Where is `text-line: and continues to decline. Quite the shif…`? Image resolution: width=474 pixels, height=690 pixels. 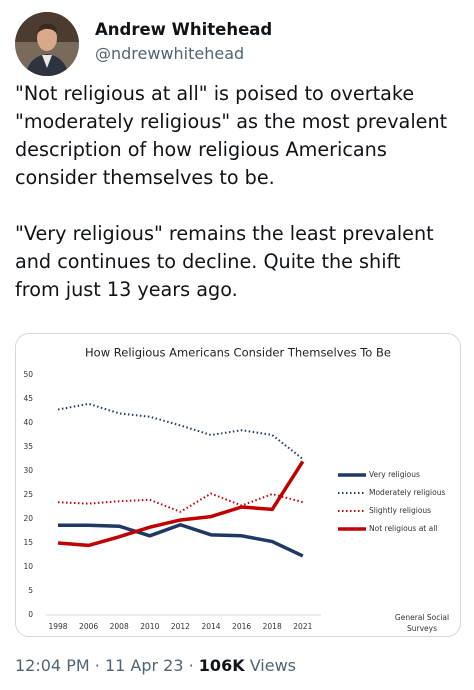 text-line: and continues to decline. Quite the shif… is located at coordinates (208, 261).